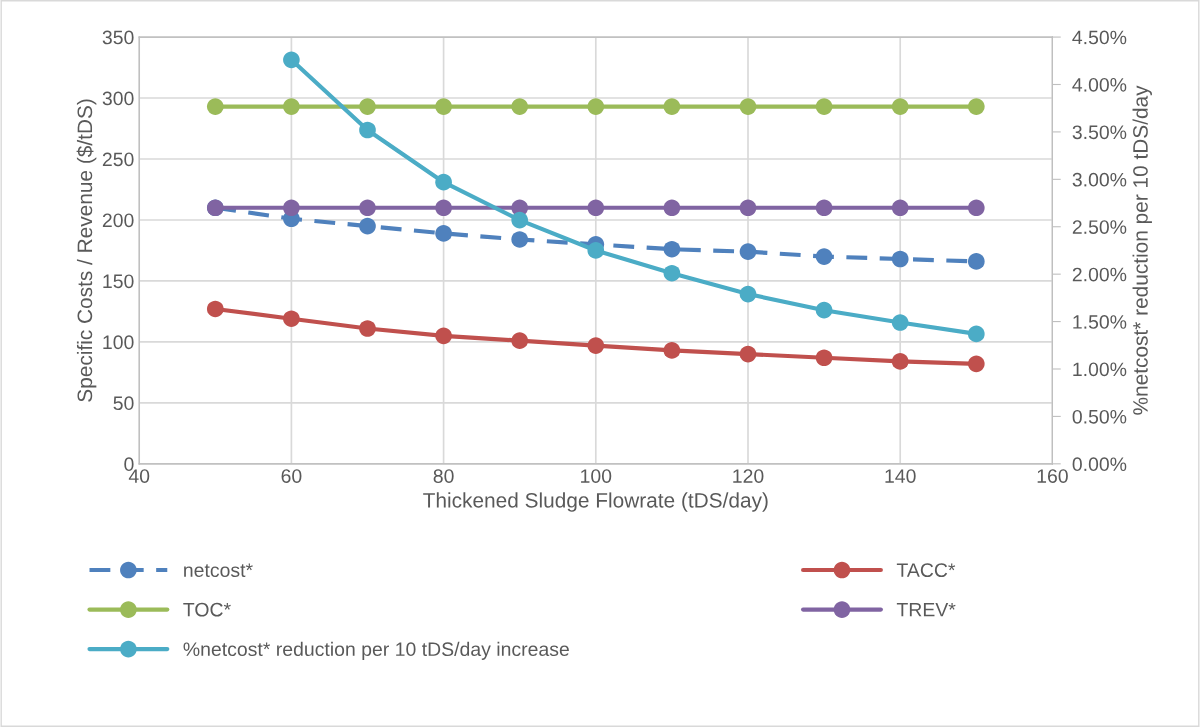  I want to click on x-tick-label: 60, so click(291, 476).